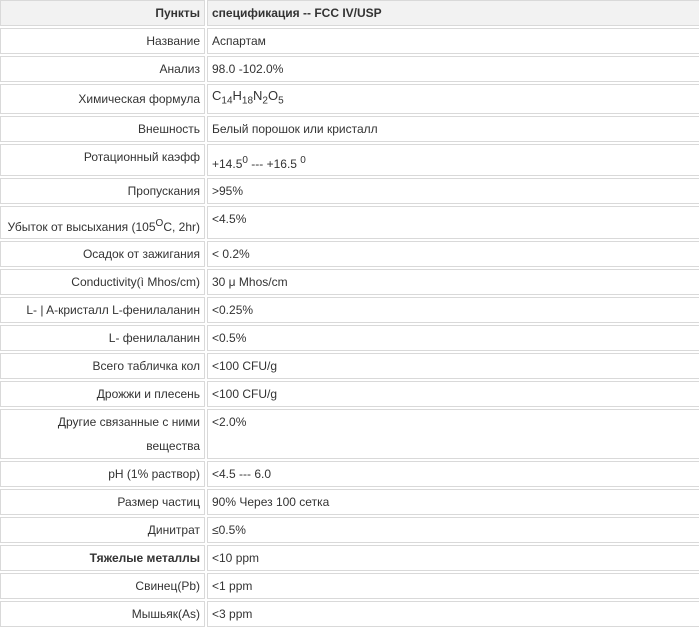  I want to click on table-row: Осадок от зажигания < 0.2%, so click(349, 253).